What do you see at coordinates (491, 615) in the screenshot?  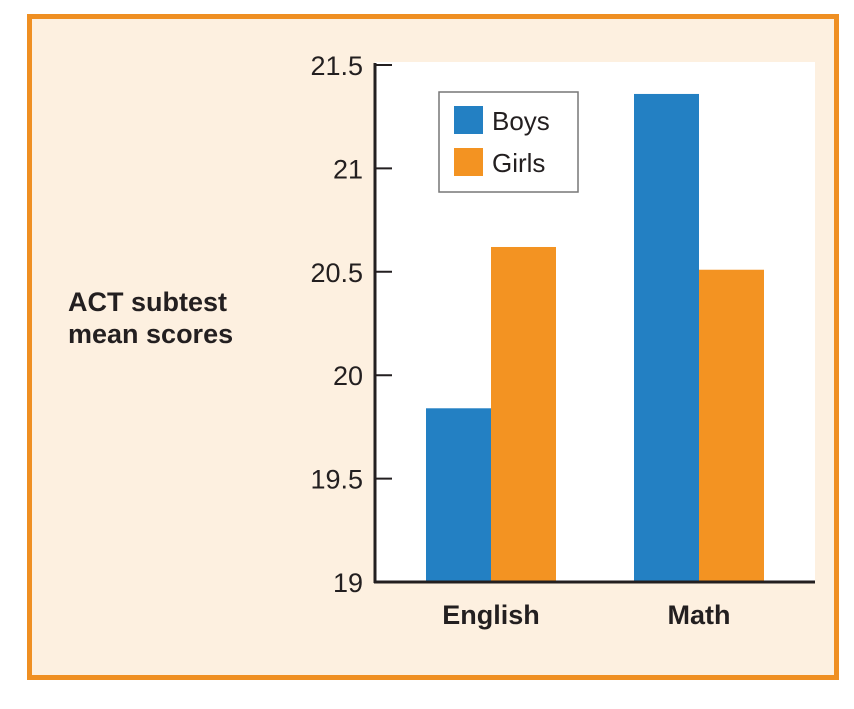 I see `x-tick-label: English` at bounding box center [491, 615].